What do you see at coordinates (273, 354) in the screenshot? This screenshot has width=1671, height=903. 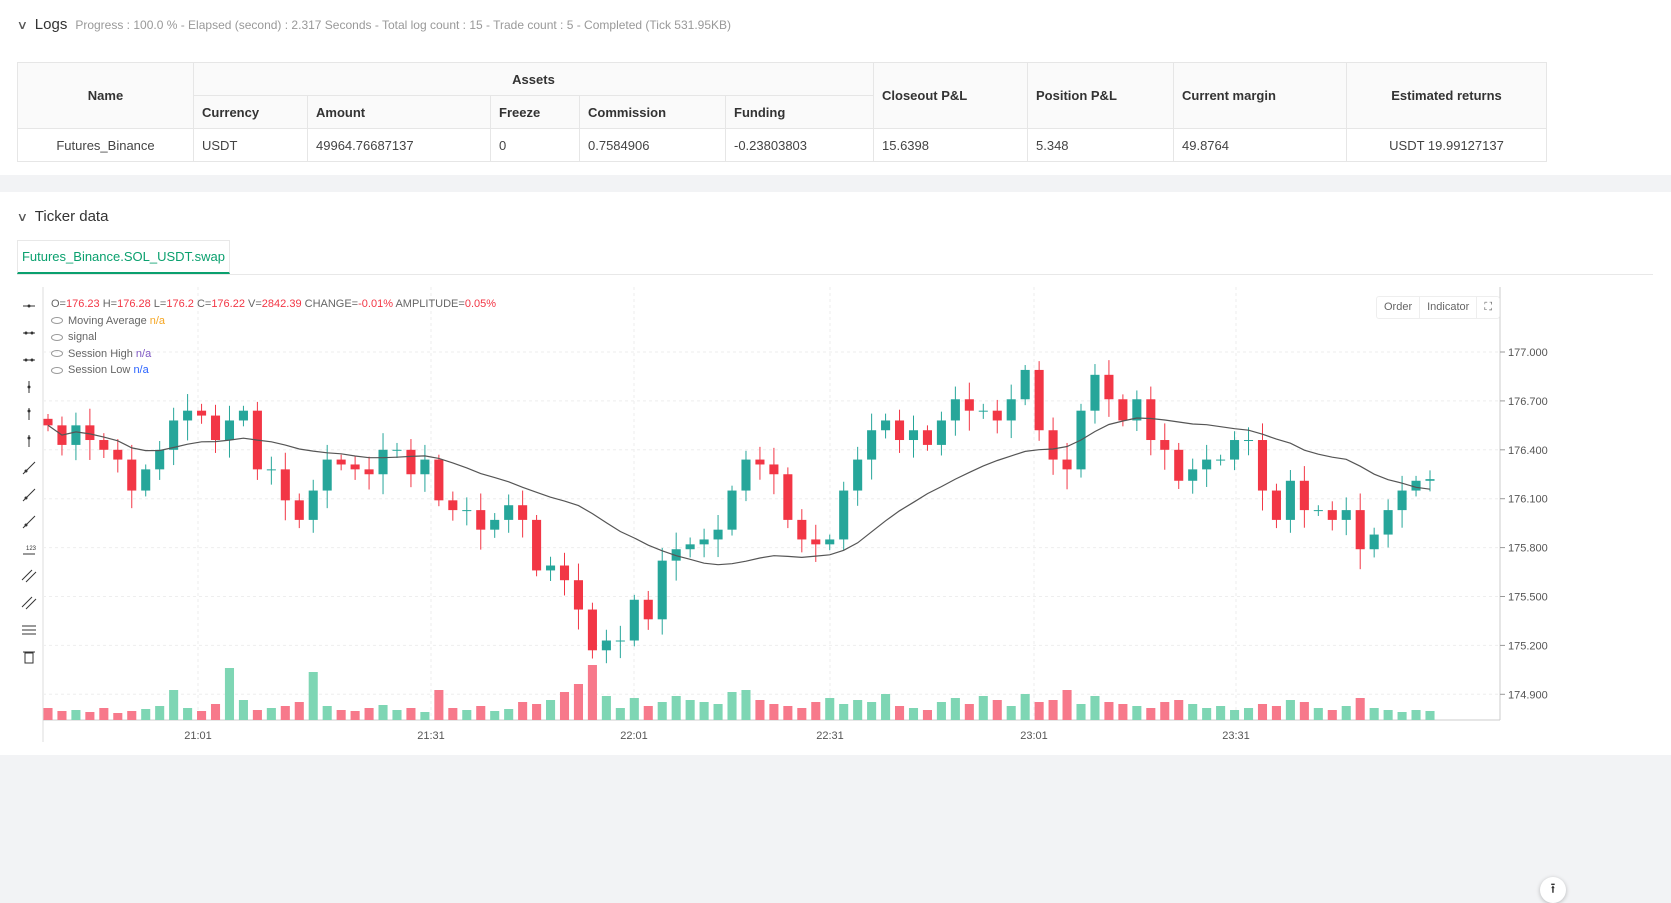 I see `indicator-session-high: Session High n/a` at bounding box center [273, 354].